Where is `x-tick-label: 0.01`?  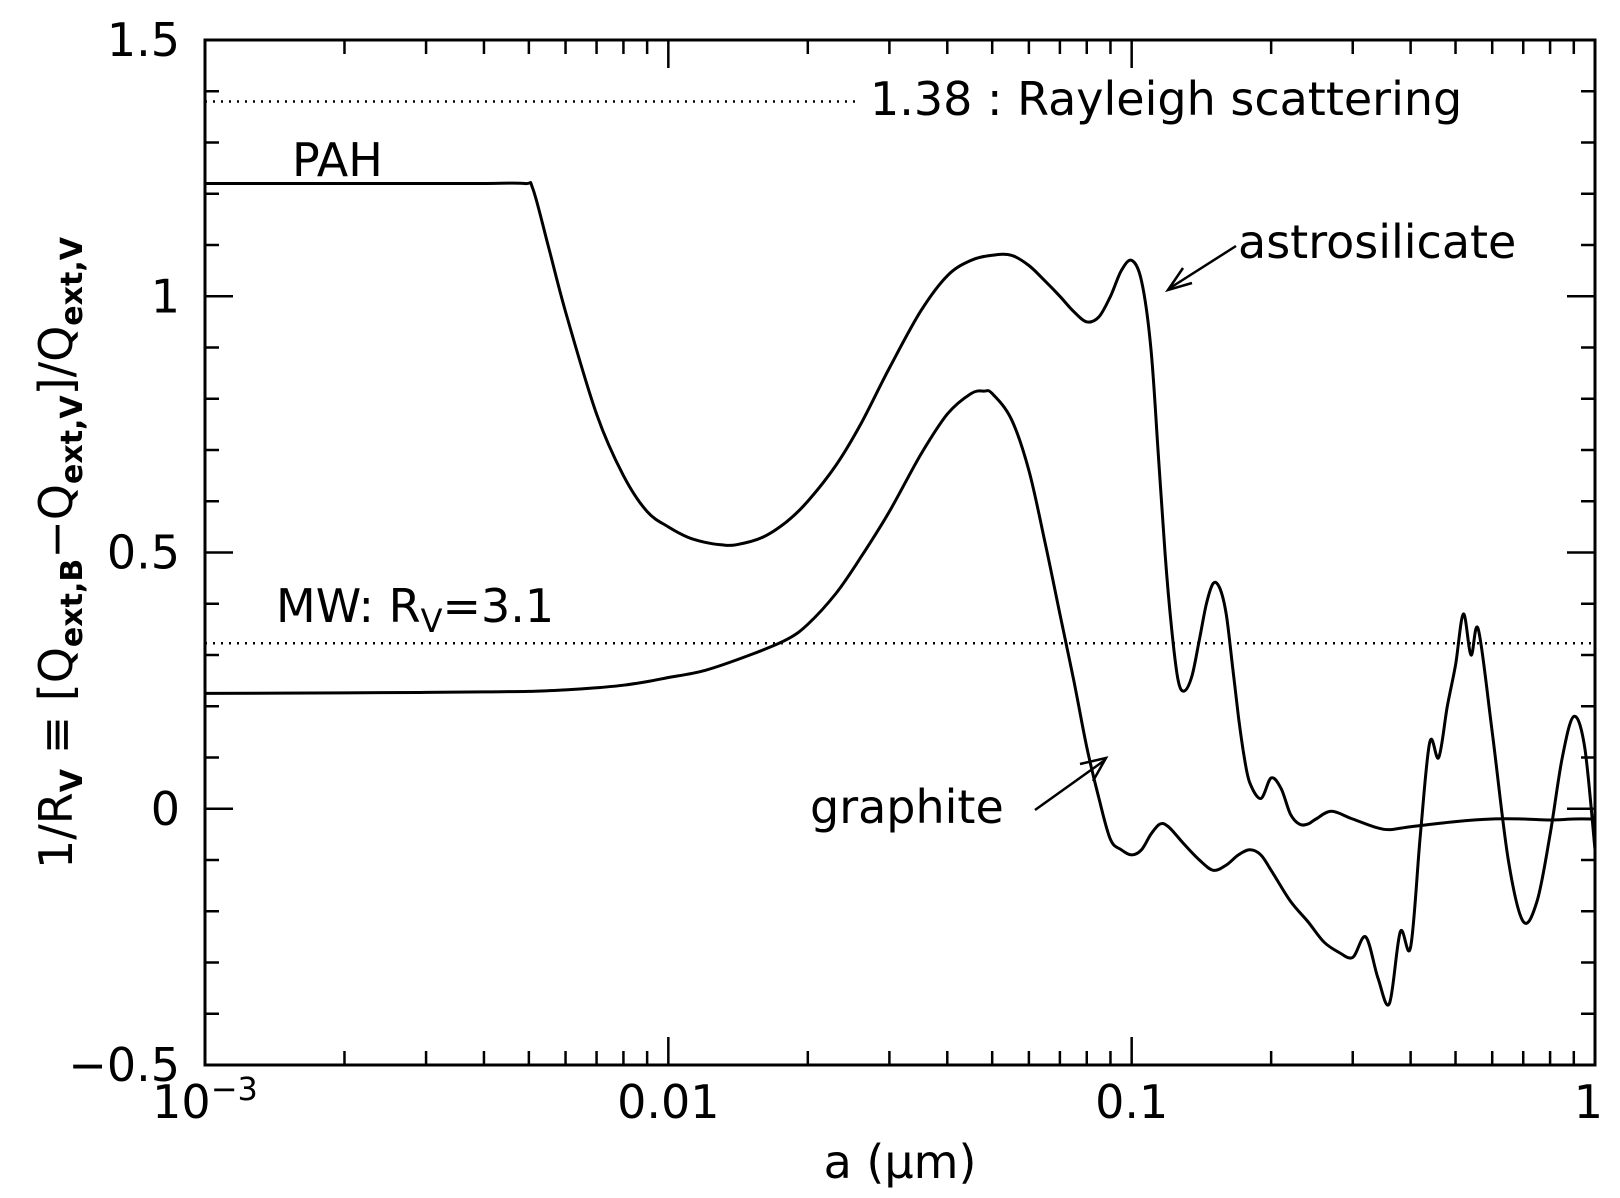 x-tick-label: 0.01 is located at coordinates (668, 1102).